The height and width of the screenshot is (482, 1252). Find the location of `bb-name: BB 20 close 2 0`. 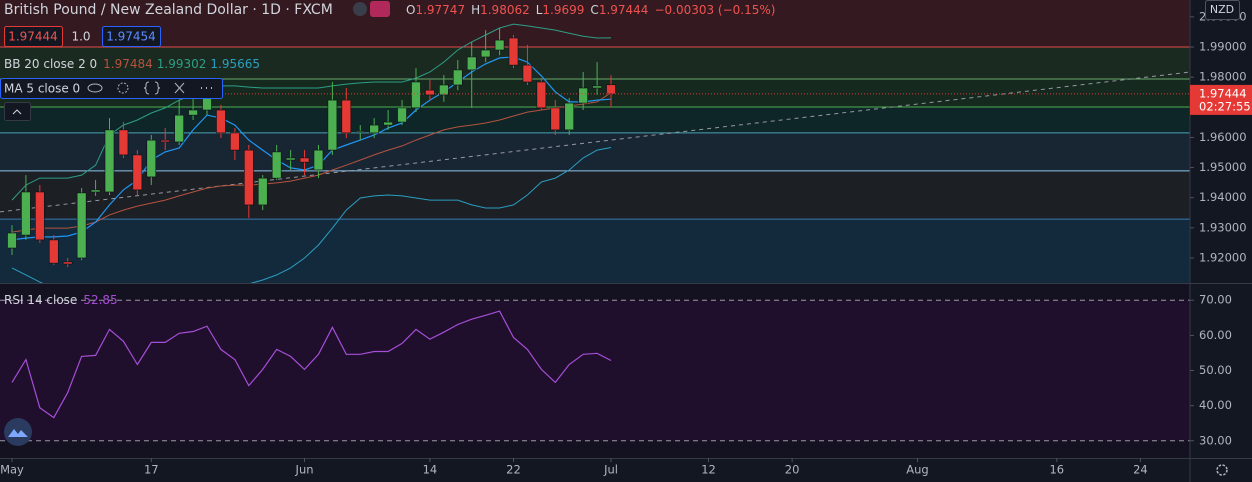

bb-name: BB 20 close 2 0 is located at coordinates (50, 64).